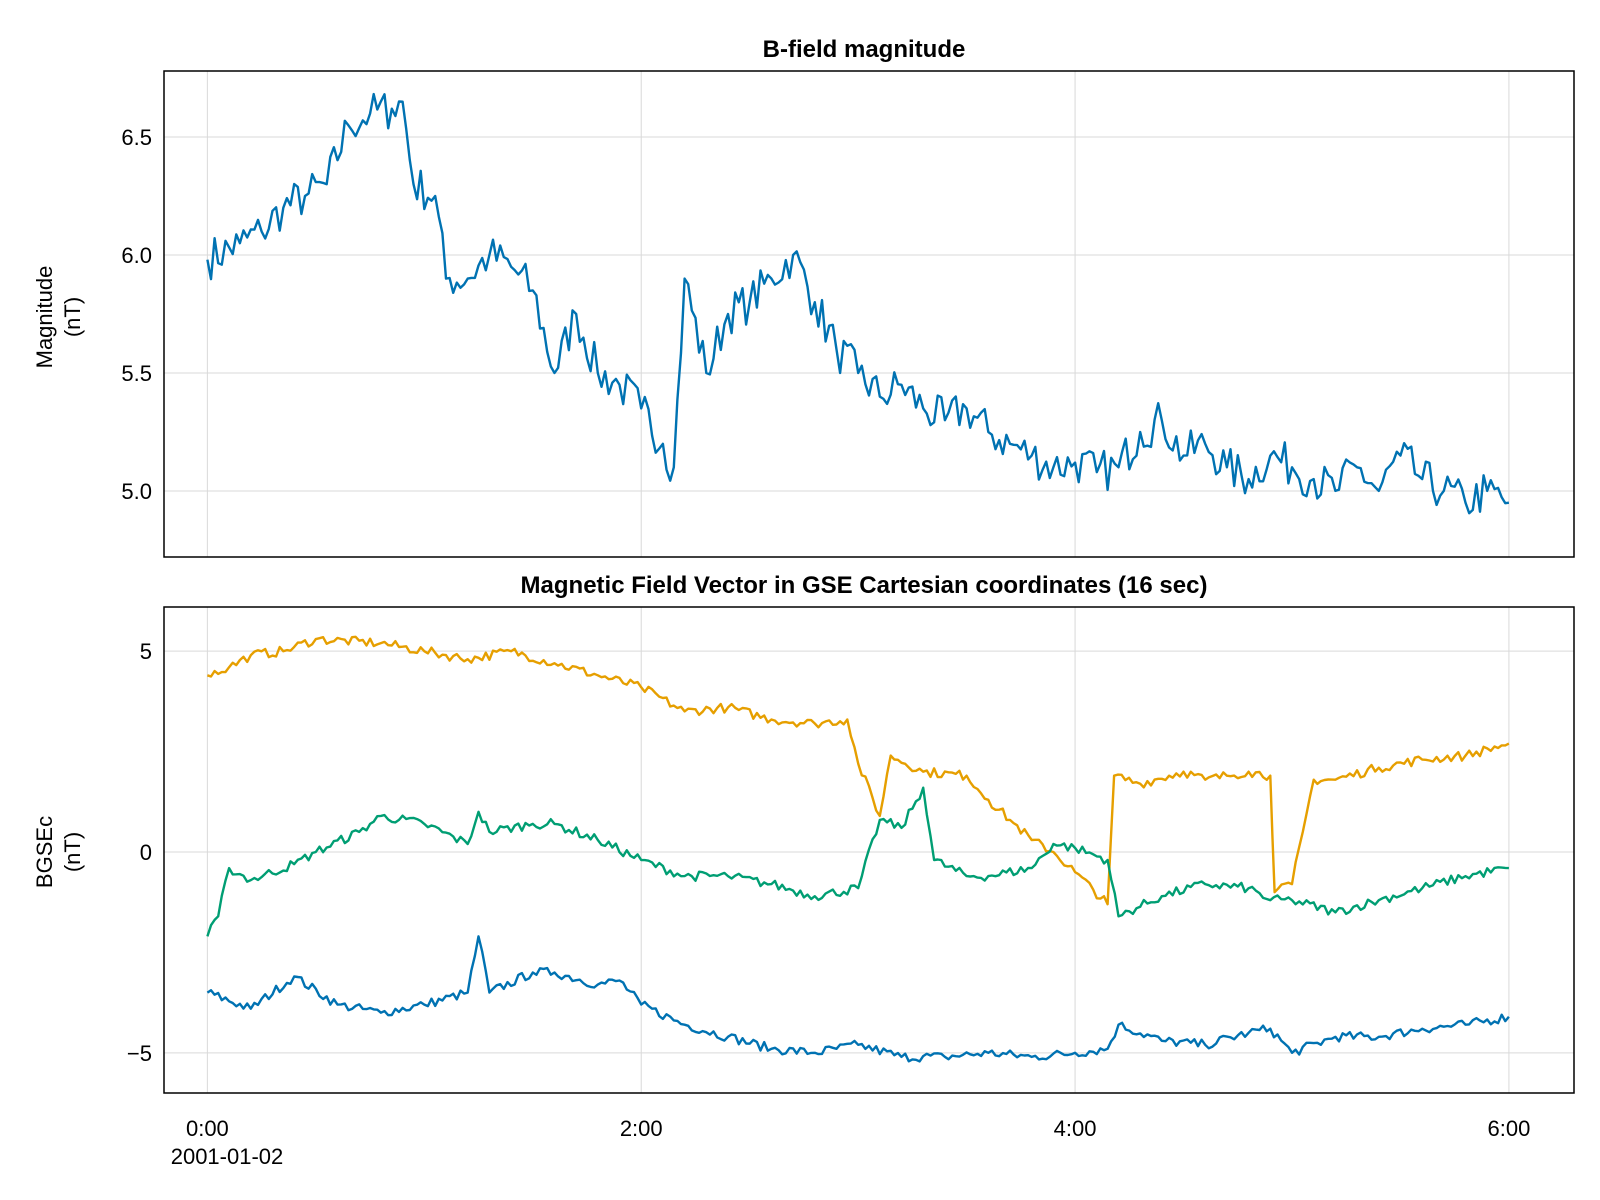 This screenshot has height=1200, width=1600. Describe the element at coordinates (136, 314) in the screenshot. I see `y-ticks: 5.0 5.5 6.0 6.5` at that location.